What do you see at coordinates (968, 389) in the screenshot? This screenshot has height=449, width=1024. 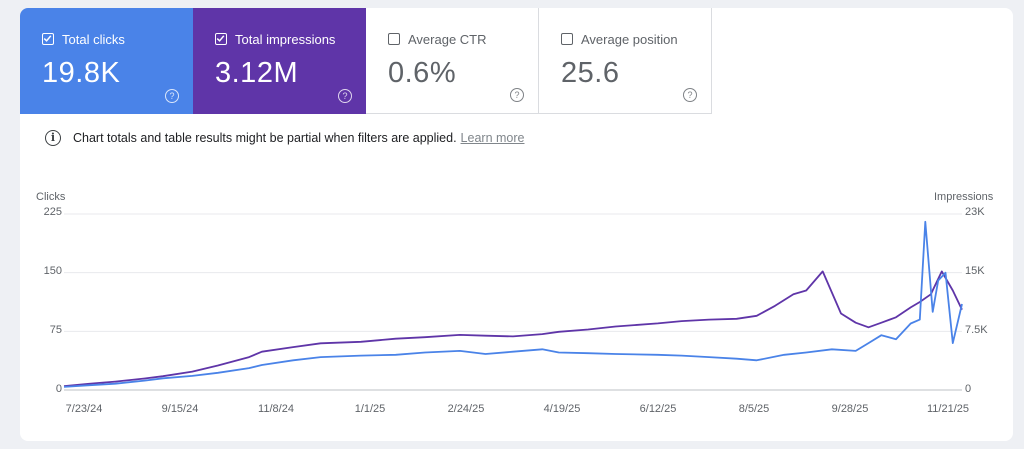 I see `right-tick-label: 0` at bounding box center [968, 389].